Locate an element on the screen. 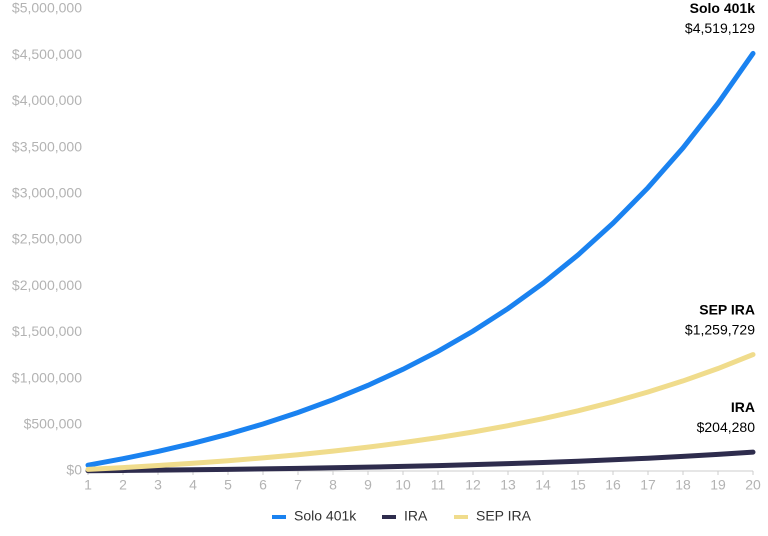 The height and width of the screenshot is (536, 768). x-tick-label: 14 is located at coordinates (543, 485).